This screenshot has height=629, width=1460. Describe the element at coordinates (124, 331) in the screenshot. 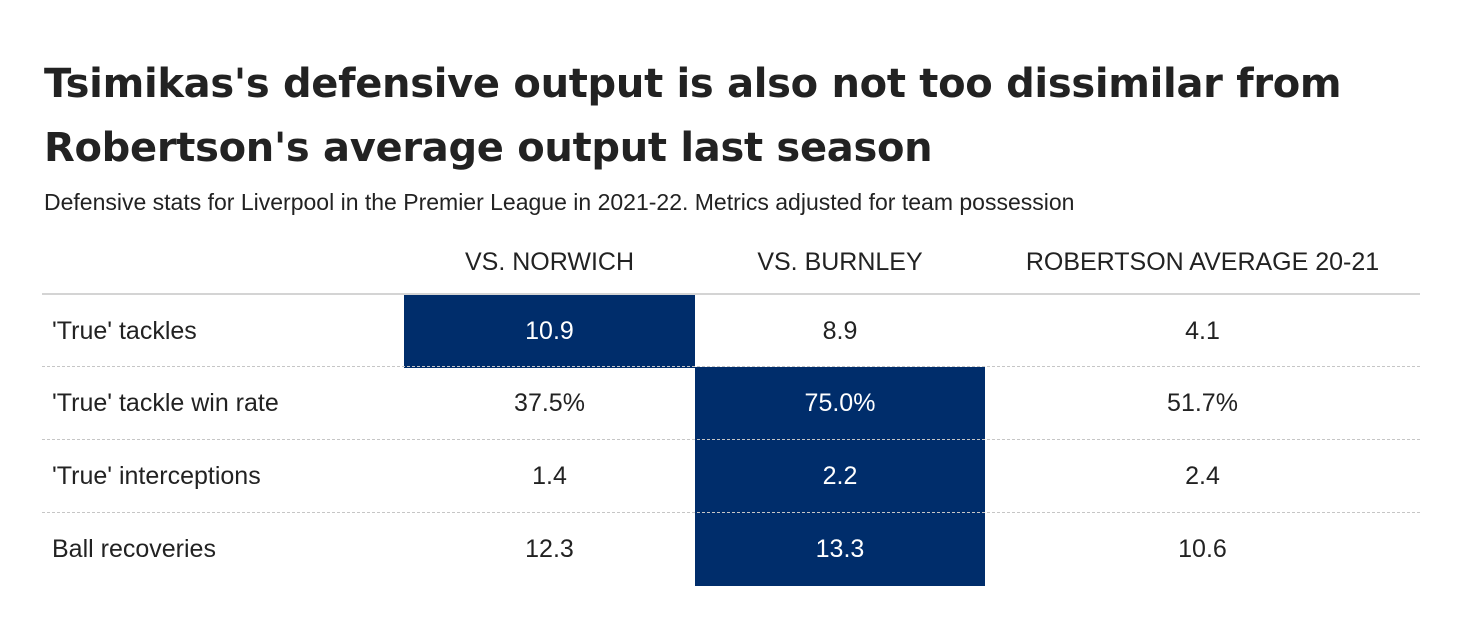

I see `row-label: 'True' tackles` at that location.